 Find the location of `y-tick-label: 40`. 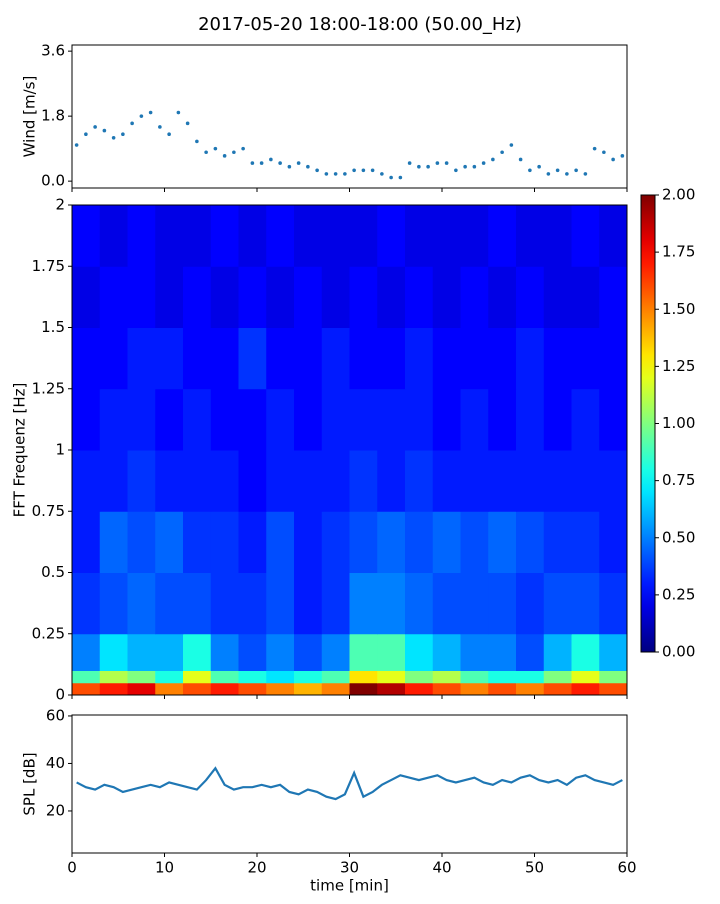

y-tick-label: 40 is located at coordinates (55, 763).